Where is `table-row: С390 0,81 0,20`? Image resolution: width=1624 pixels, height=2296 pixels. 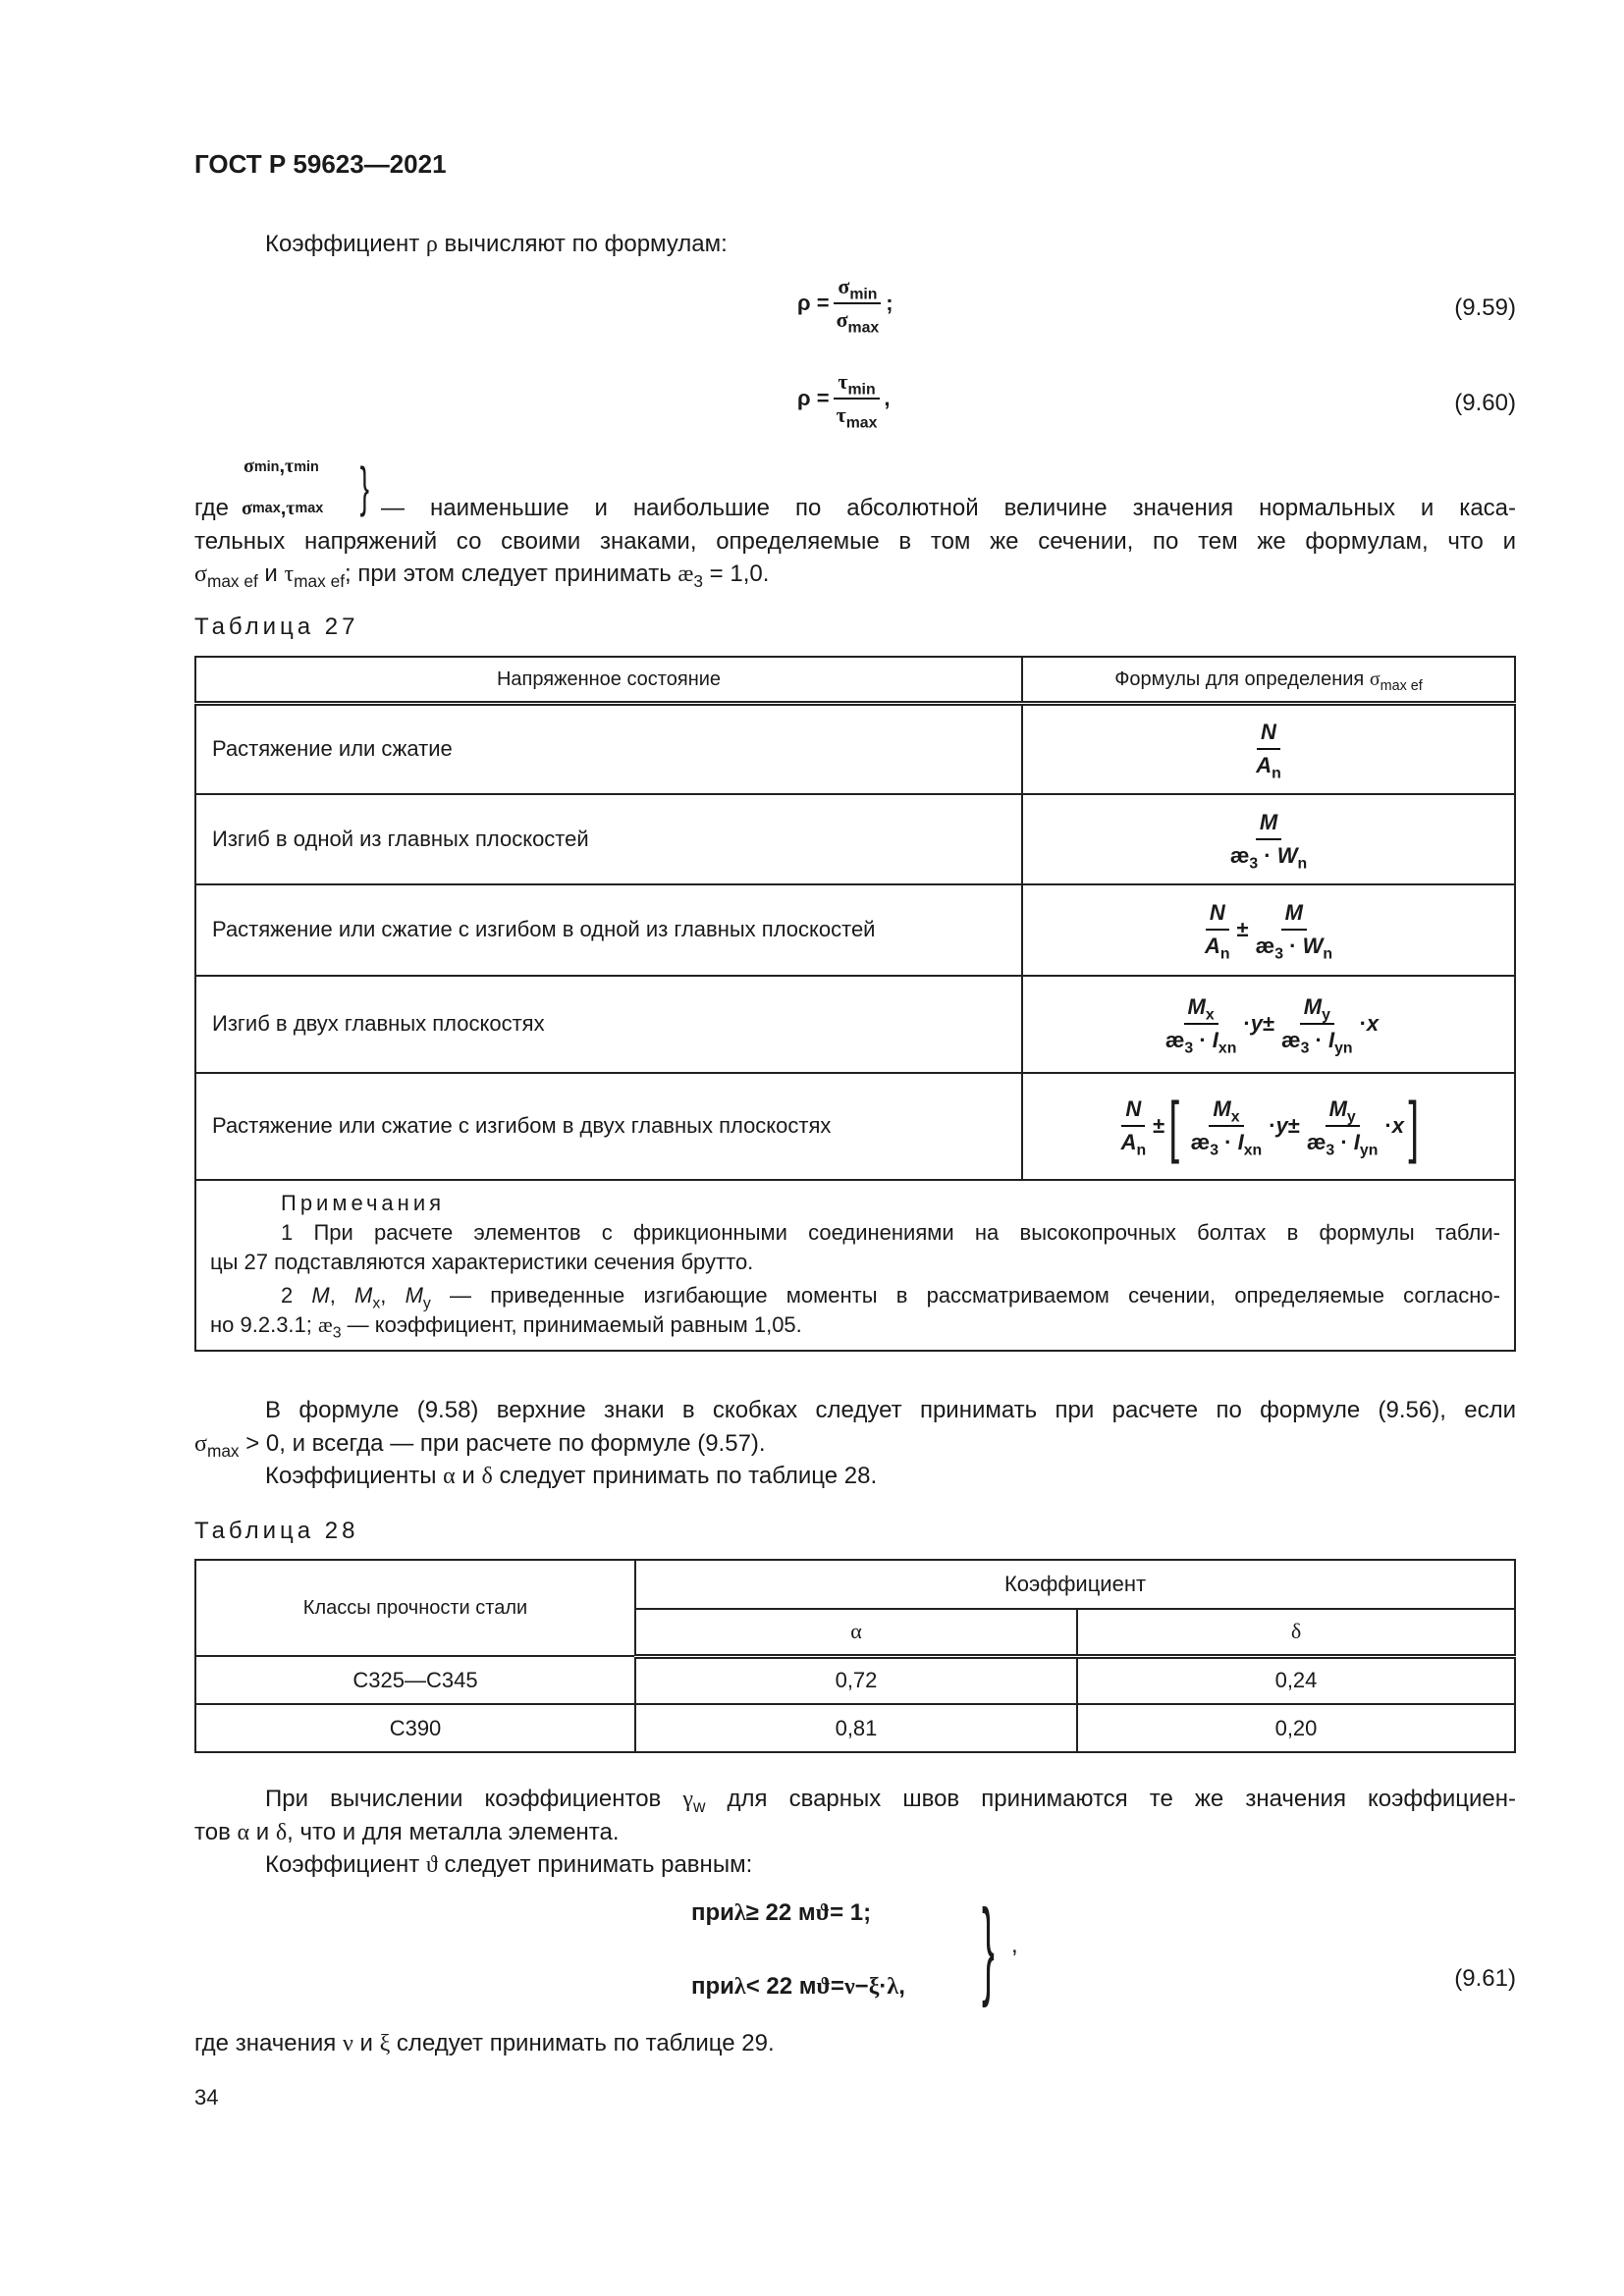 table-row: С390 0,81 0,20 is located at coordinates (855, 1728).